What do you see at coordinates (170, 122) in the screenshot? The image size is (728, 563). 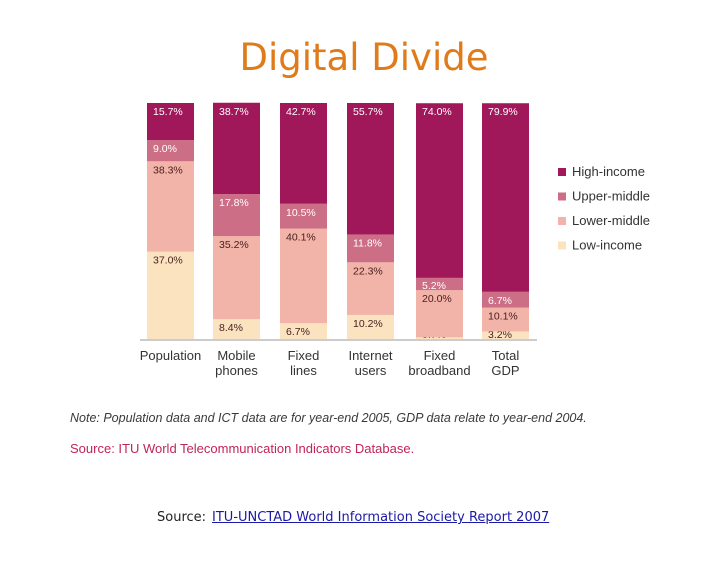 I see `bar-high-income-population` at bounding box center [170, 122].